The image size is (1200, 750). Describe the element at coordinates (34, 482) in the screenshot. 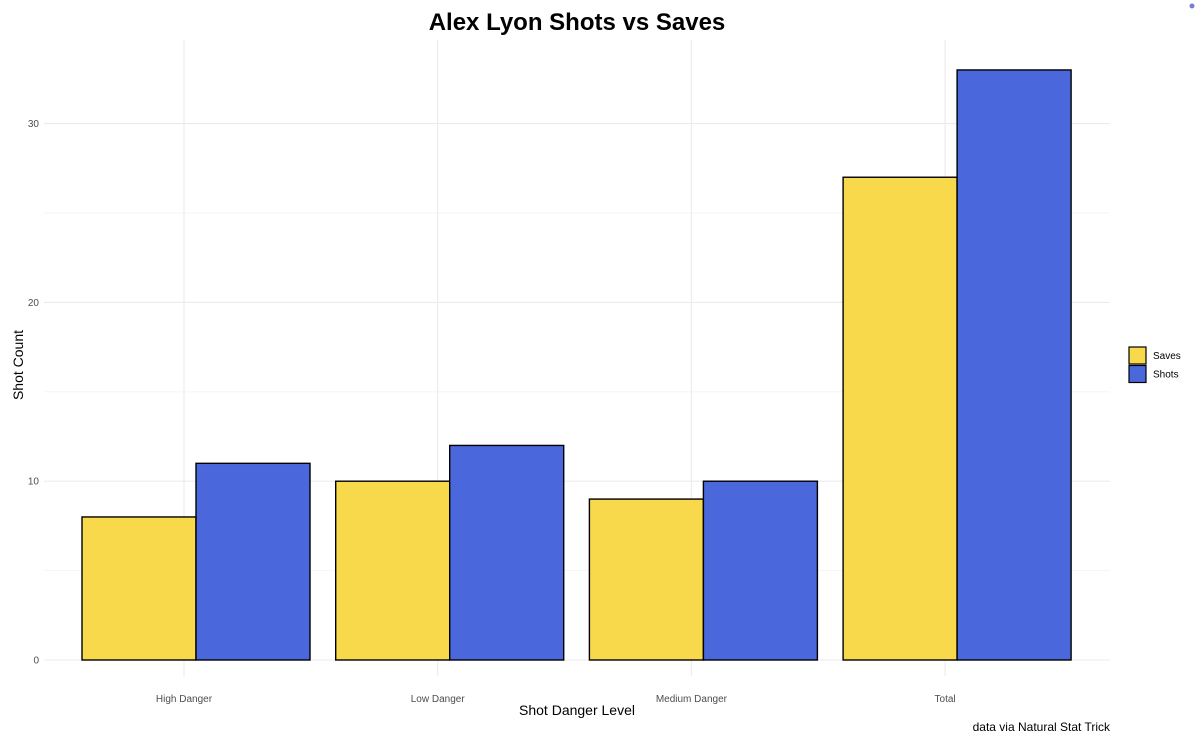

I see `y-tick-label: 10` at that location.